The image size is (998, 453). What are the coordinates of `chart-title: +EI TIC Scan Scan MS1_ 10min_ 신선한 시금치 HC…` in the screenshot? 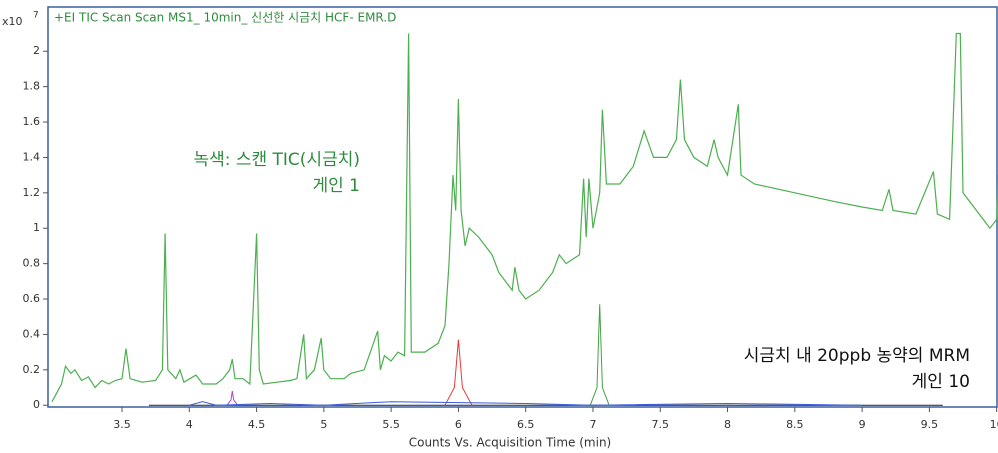 It's located at (225, 18).